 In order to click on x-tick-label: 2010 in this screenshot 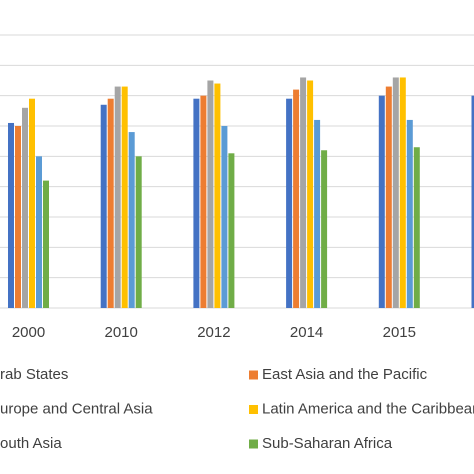, I will do `click(121, 332)`.